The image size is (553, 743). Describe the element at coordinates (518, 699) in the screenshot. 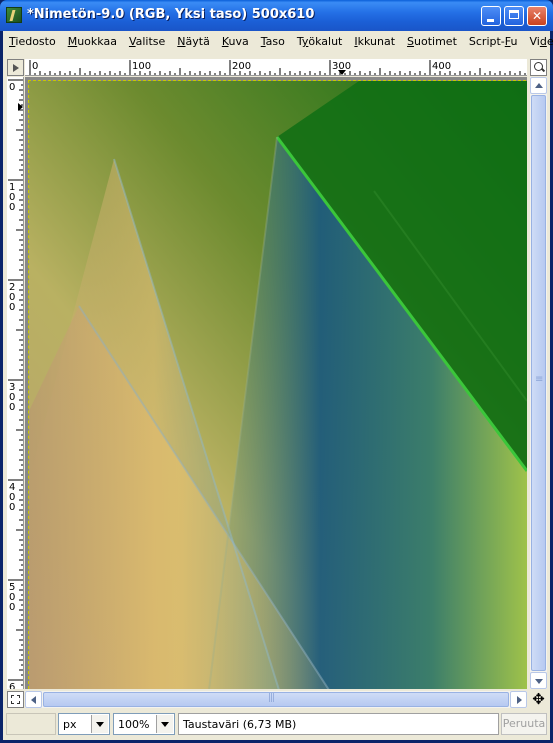

I see `scroll-right-button` at that location.